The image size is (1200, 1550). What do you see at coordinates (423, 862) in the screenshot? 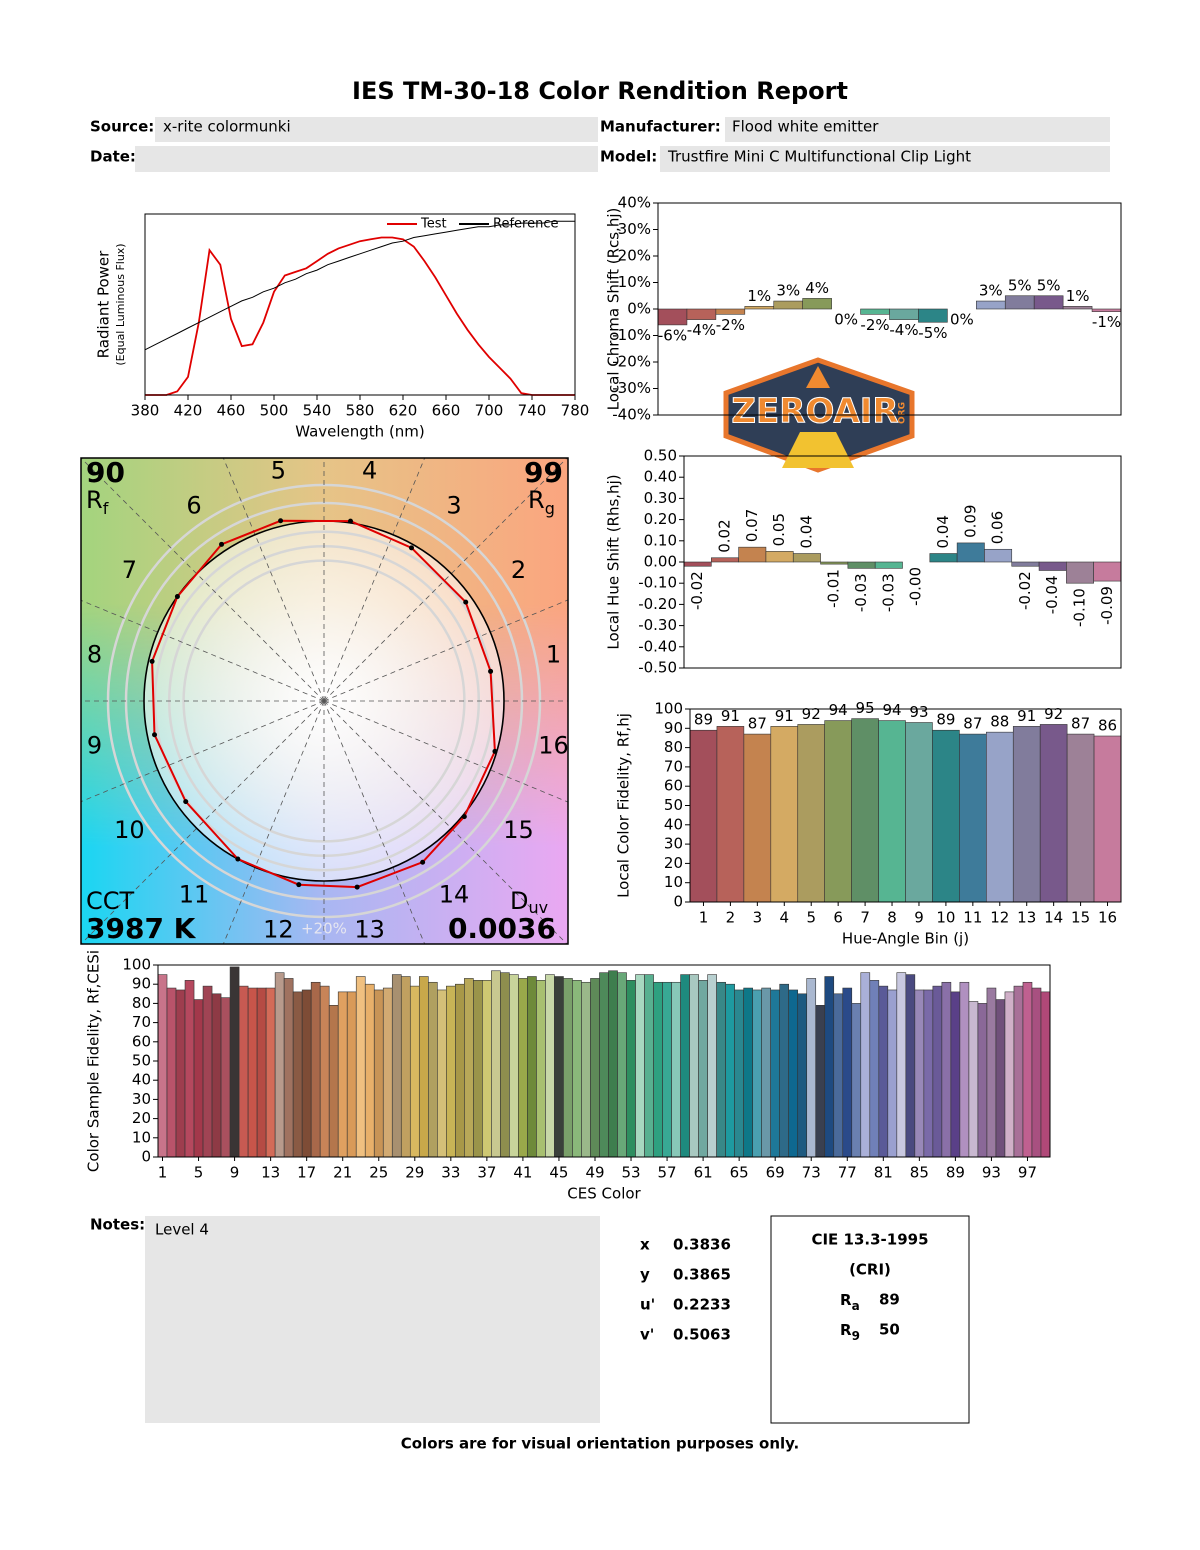
I see `vg-test-vertex` at bounding box center [423, 862].